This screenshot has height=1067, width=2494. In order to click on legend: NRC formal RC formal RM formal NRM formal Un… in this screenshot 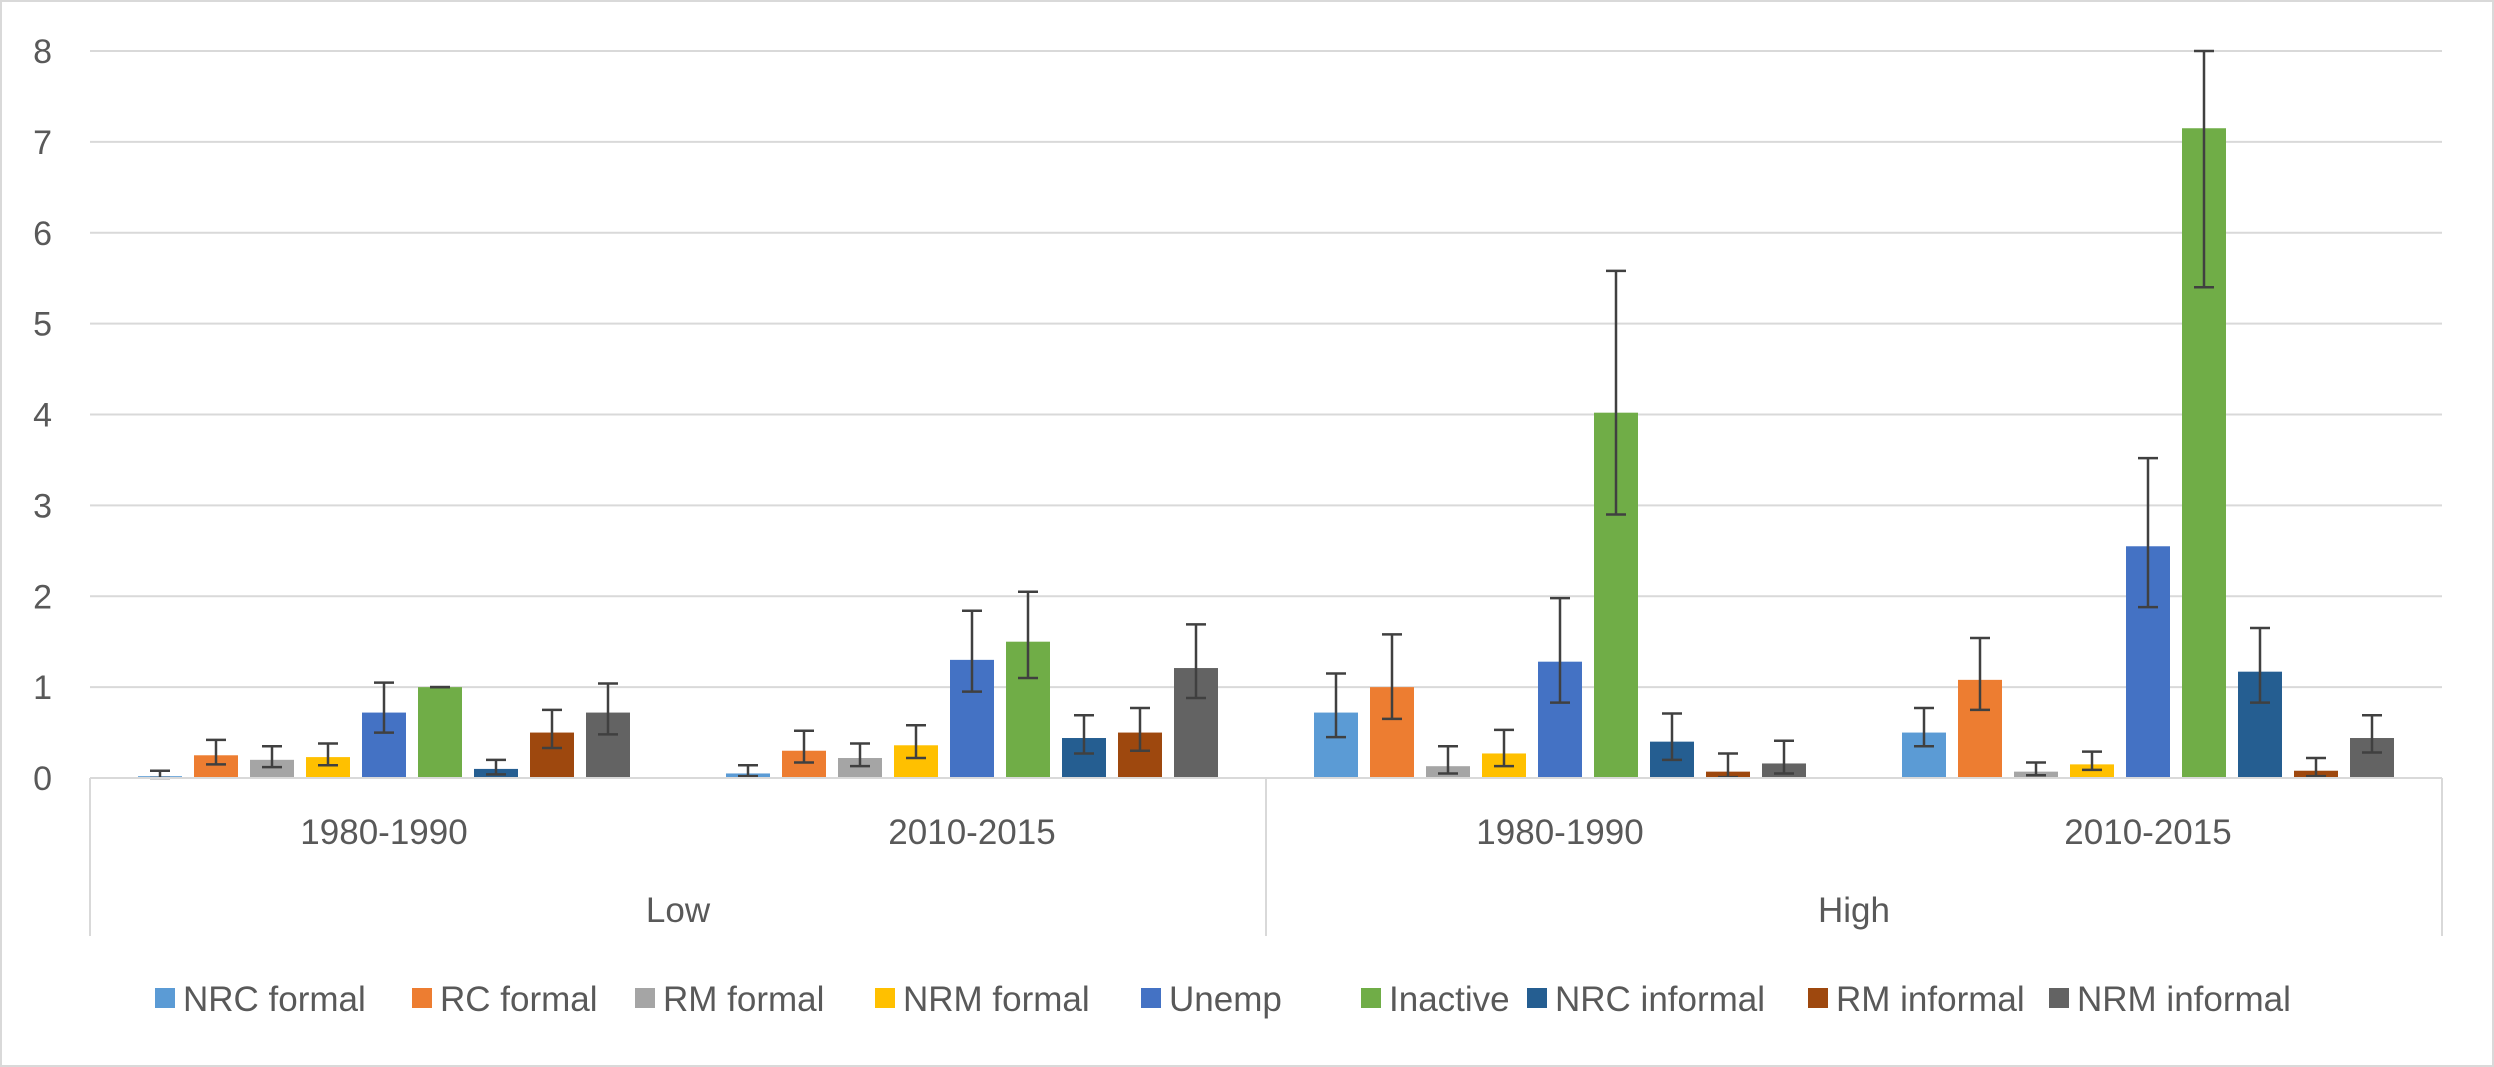, I will do `click(1223, 999)`.